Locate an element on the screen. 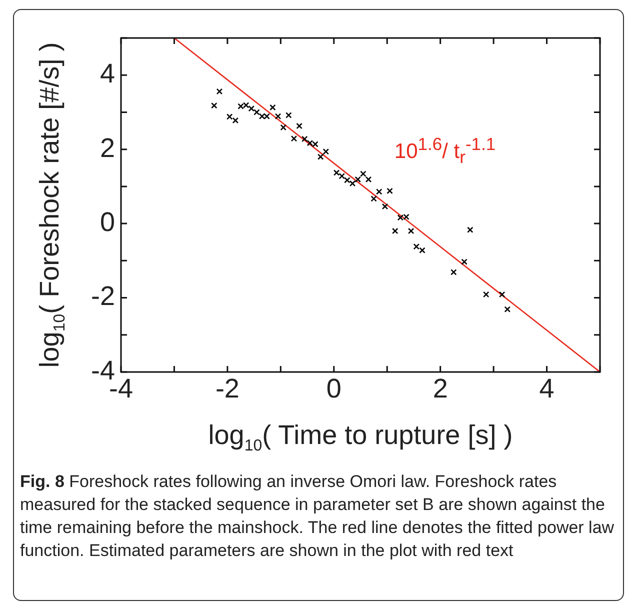 The height and width of the screenshot is (613, 637). x-tick-label: -2 is located at coordinates (227, 389).